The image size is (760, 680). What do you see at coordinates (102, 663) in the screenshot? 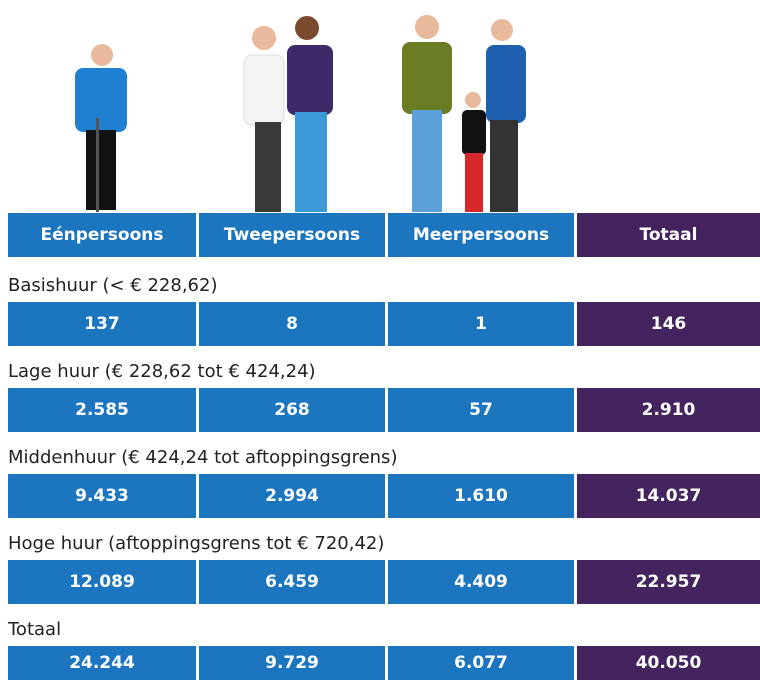
I see `table-cell: 24.244` at bounding box center [102, 663].